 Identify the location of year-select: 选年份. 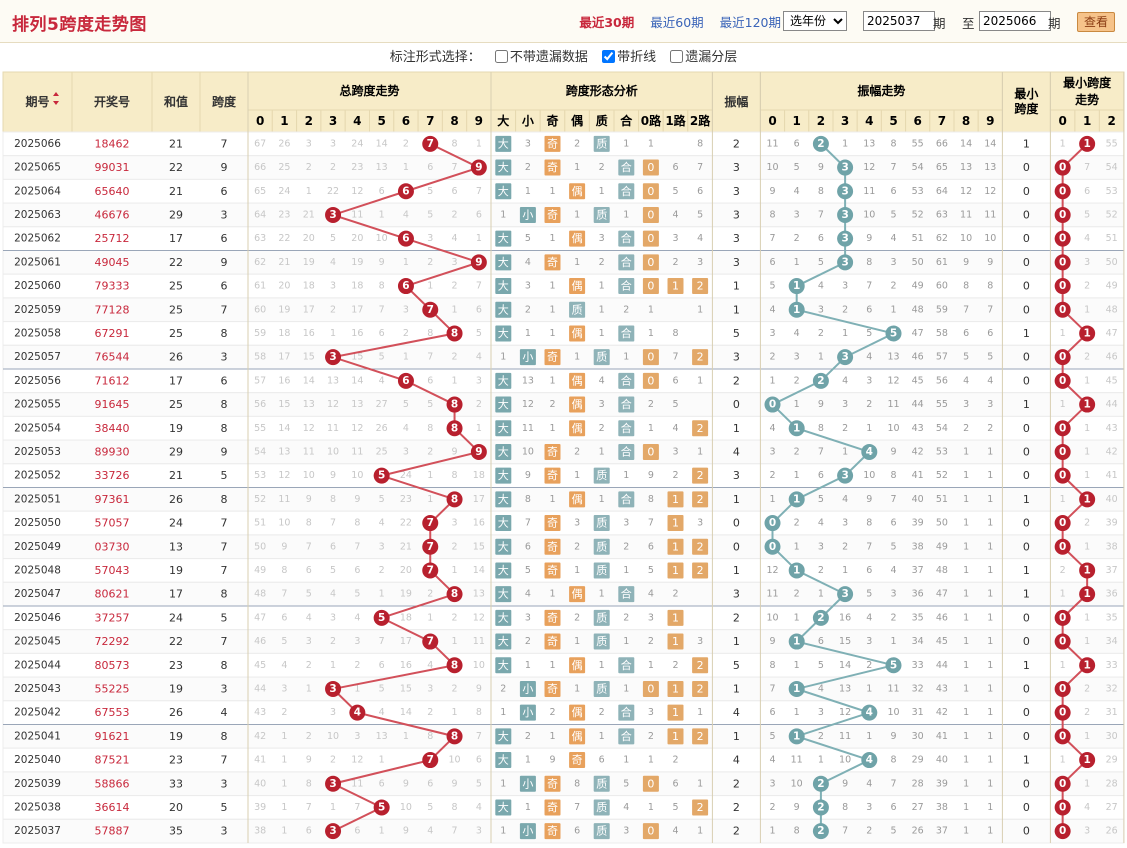
(815, 21).